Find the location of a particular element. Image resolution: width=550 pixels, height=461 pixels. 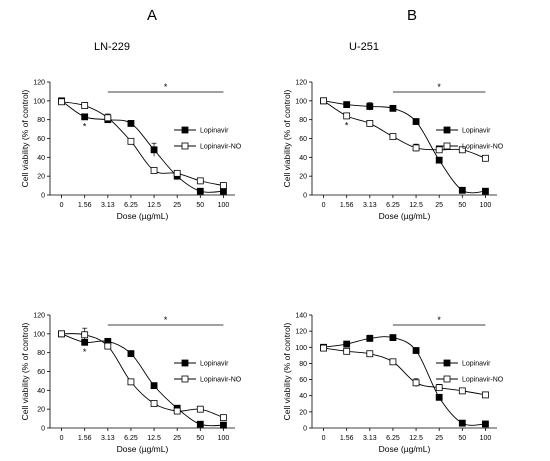

panel-letter-b: B is located at coordinates (412, 15).